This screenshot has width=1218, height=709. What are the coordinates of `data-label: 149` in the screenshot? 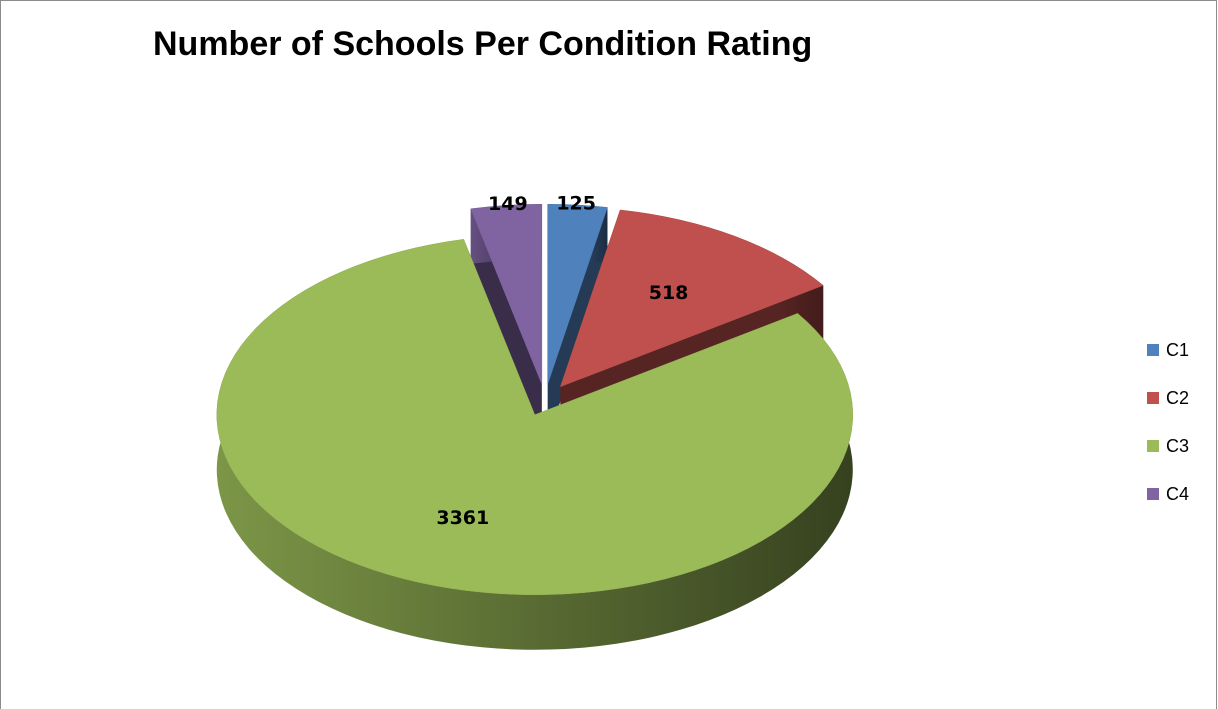 It's located at (508, 204).